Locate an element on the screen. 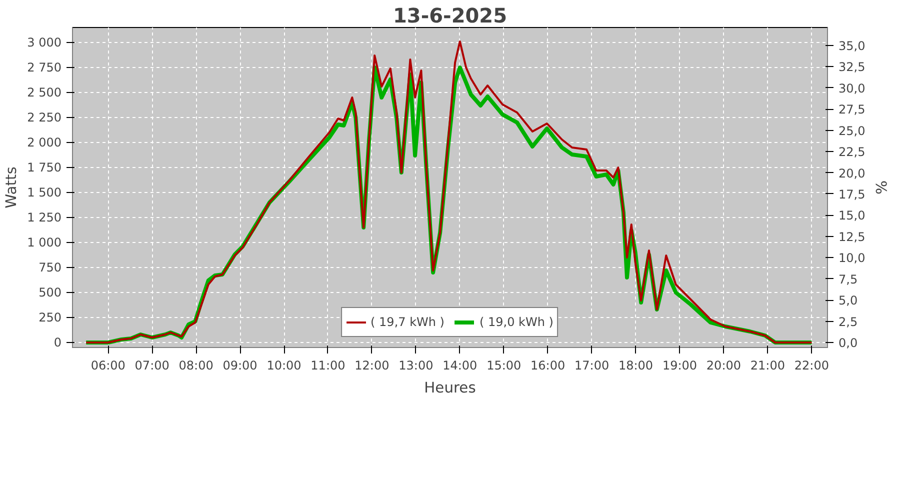 This screenshot has width=900, height=500. x-tick-label: 13:00 is located at coordinates (416, 365).